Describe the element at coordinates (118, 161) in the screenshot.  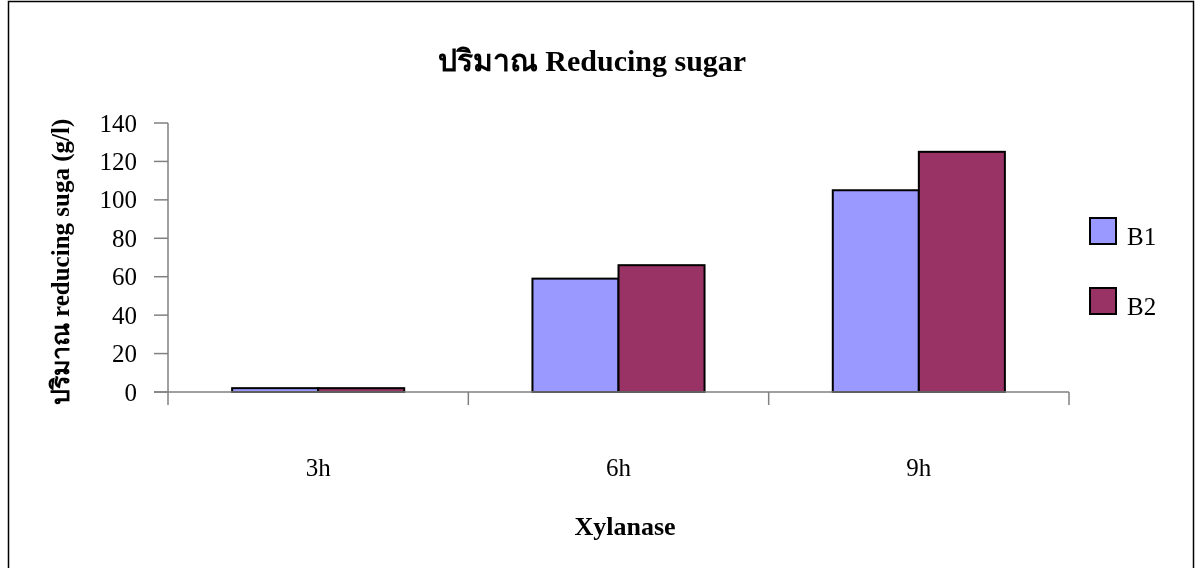
I see `y-tick-label: 120` at that location.